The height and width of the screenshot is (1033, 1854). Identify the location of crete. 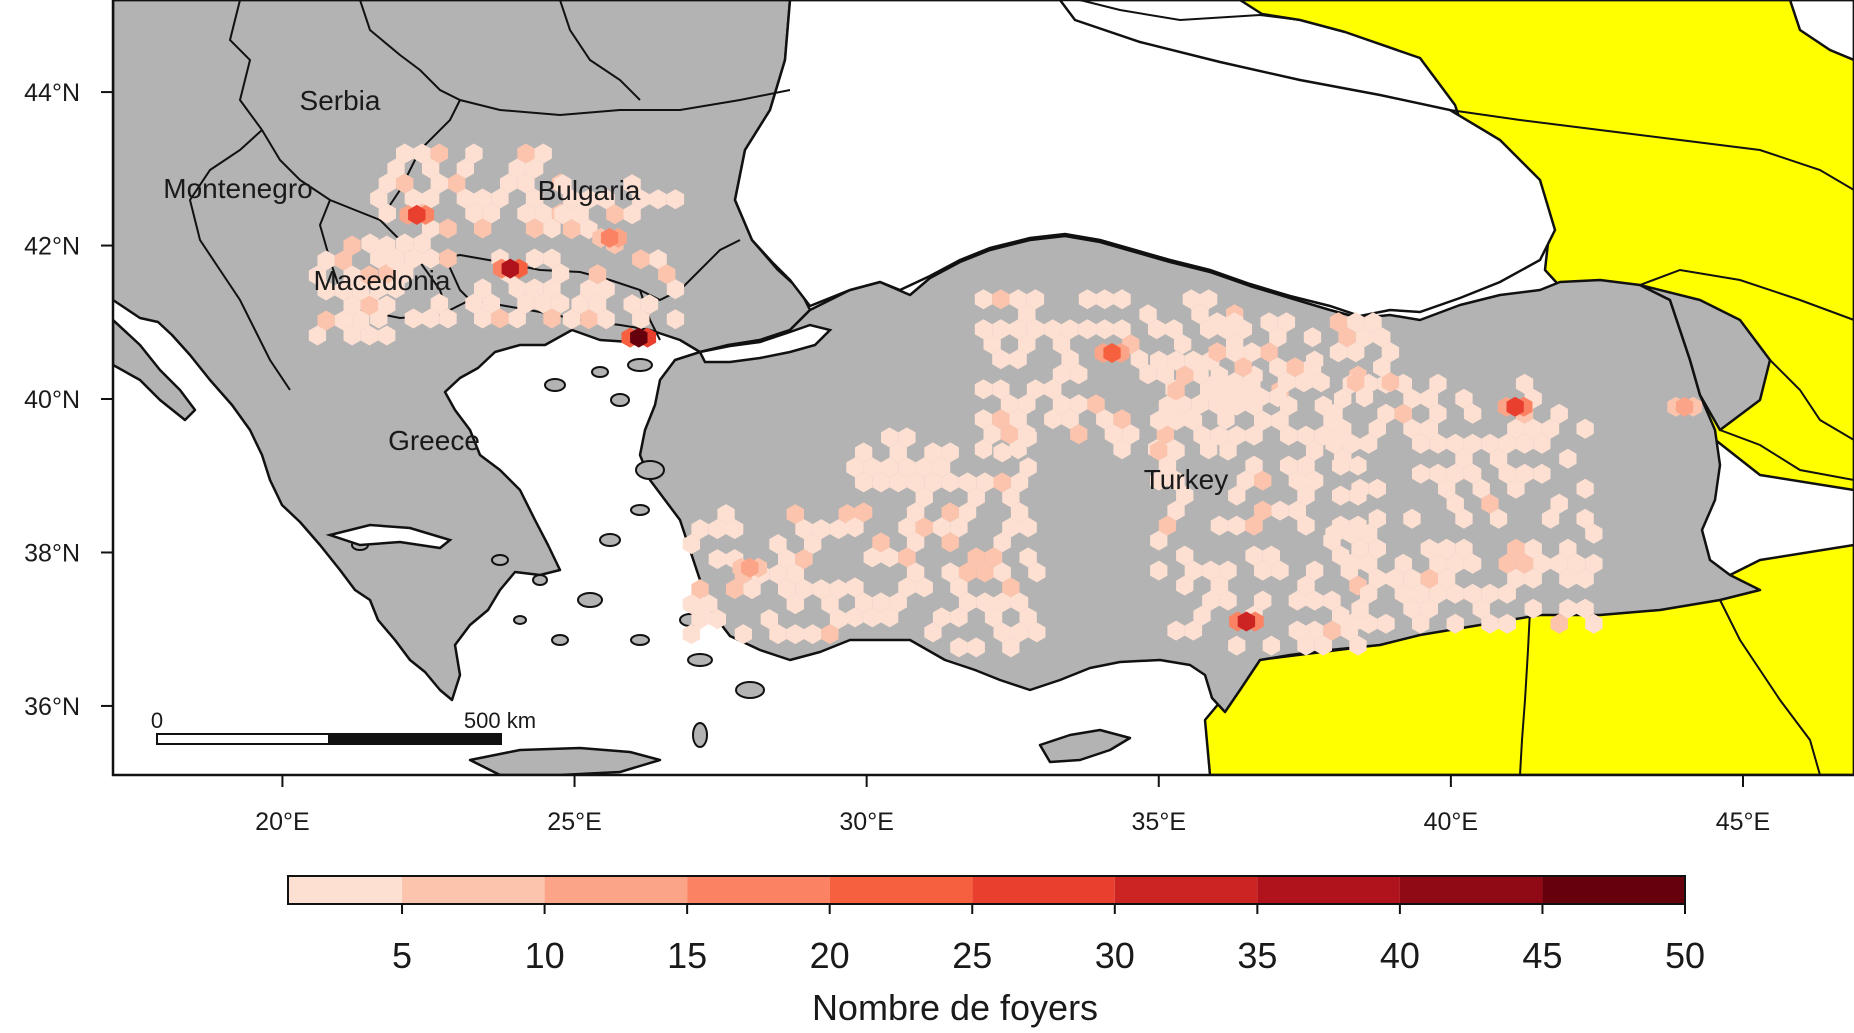
(565, 760).